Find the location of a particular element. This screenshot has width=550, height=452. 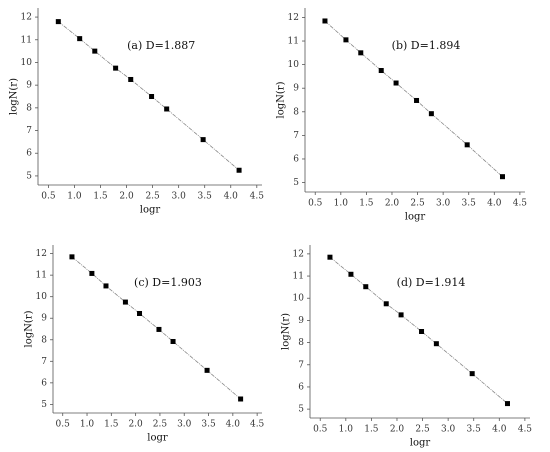

annotation: (a) D=1.887 is located at coordinates (161, 45).